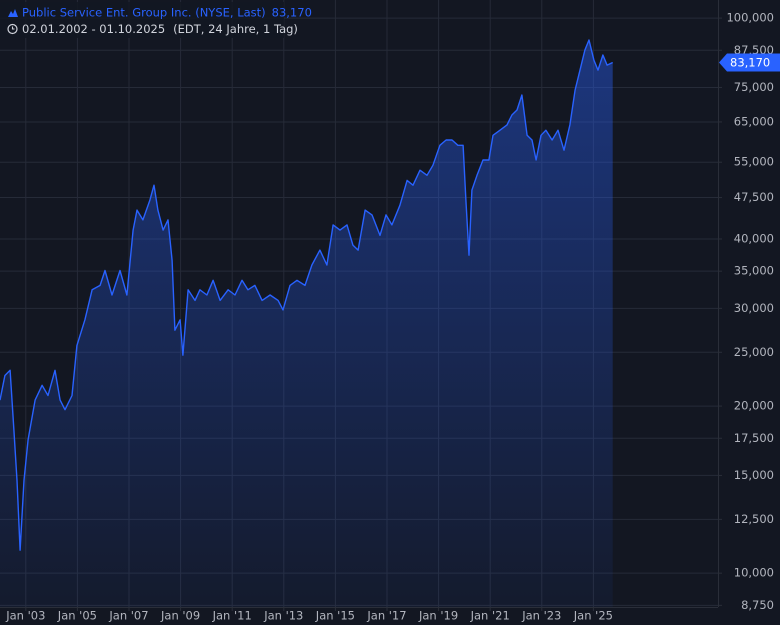 The image size is (780, 625). I want to click on last-value-tag, so click(749, 62).